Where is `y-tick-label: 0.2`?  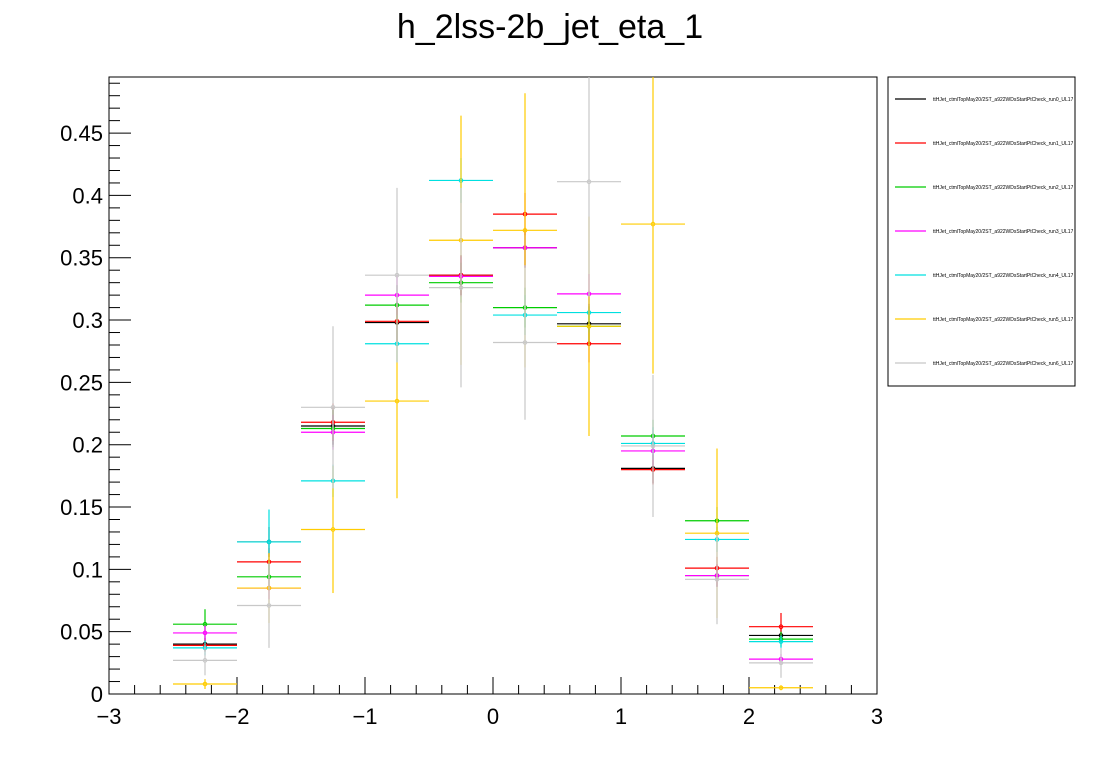
y-tick-label: 0.2 is located at coordinates (87, 445).